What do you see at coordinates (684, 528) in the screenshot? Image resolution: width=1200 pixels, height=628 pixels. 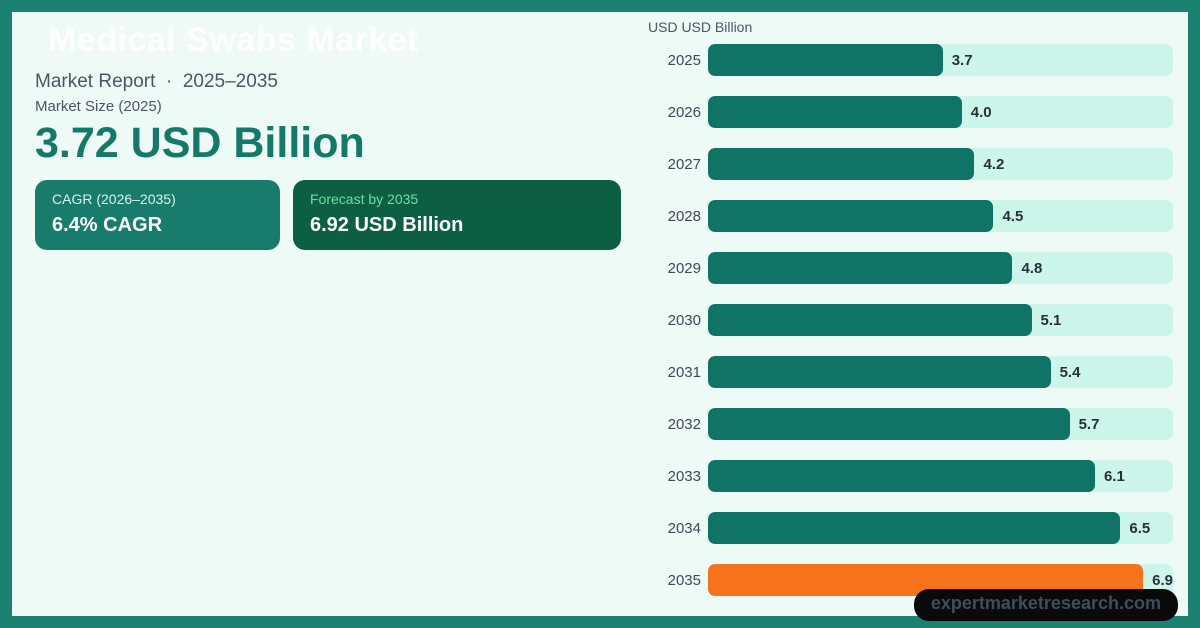 I see `year-label: 2034` at bounding box center [684, 528].